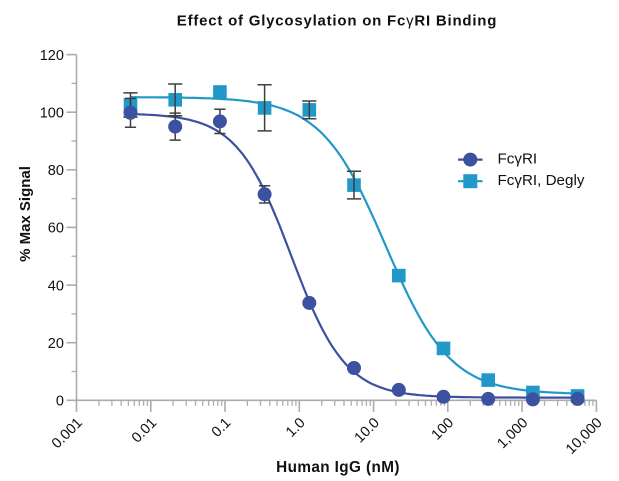 This screenshot has width=619, height=481. What do you see at coordinates (56, 229) in the screenshot?
I see `svg-text: 60` at bounding box center [56, 229].